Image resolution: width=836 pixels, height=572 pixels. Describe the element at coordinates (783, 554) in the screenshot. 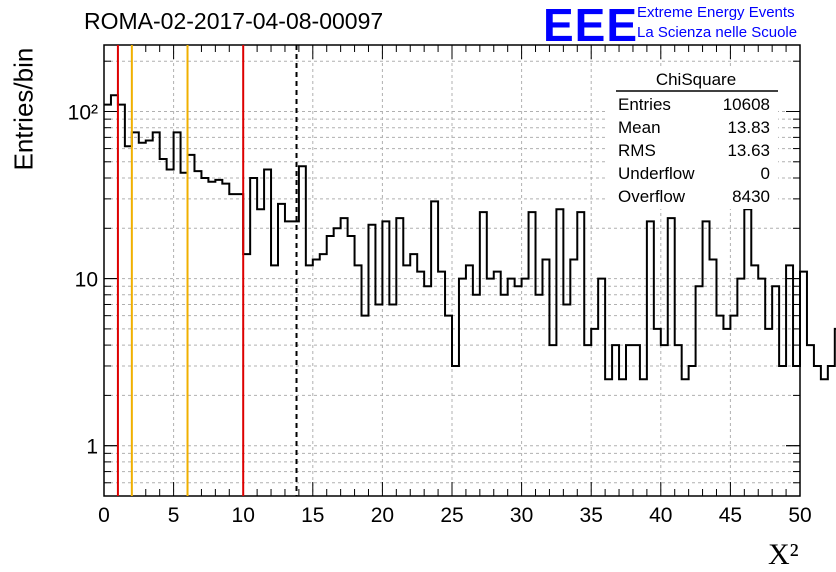

I see `x-axis-label: X²` at that location.